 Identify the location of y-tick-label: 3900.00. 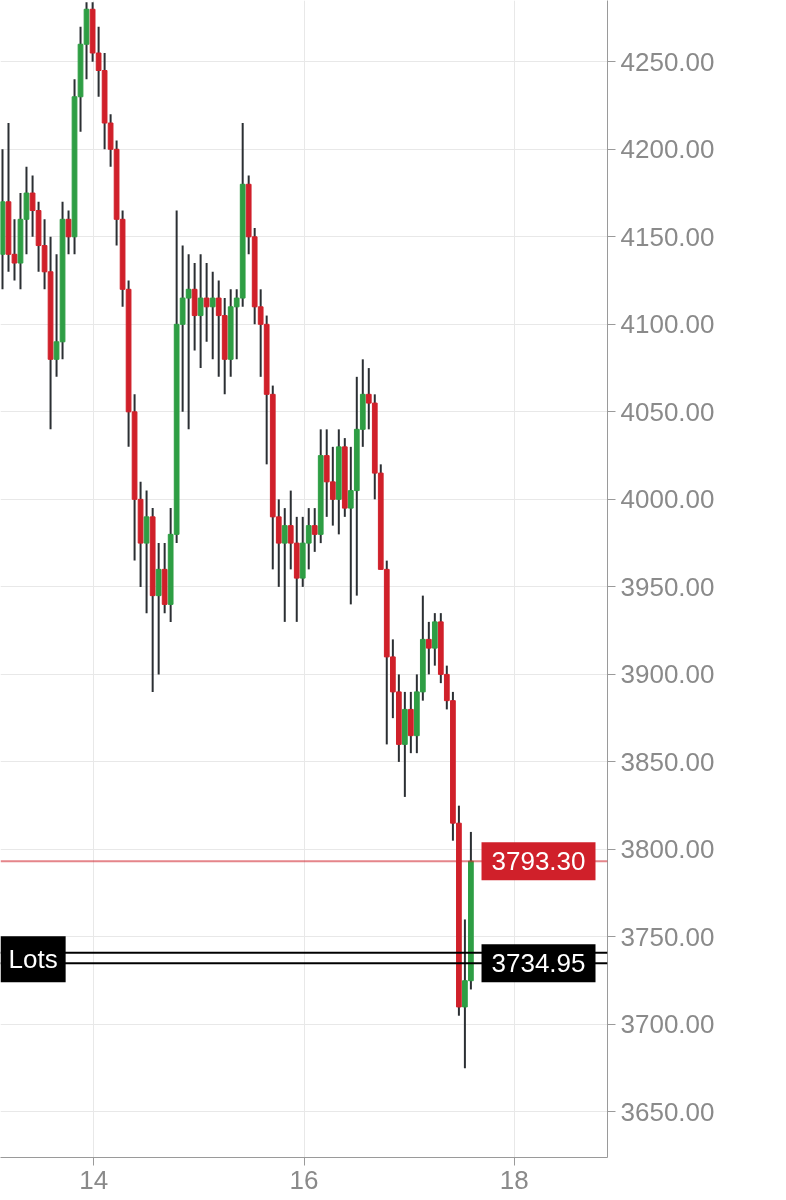
(667, 674).